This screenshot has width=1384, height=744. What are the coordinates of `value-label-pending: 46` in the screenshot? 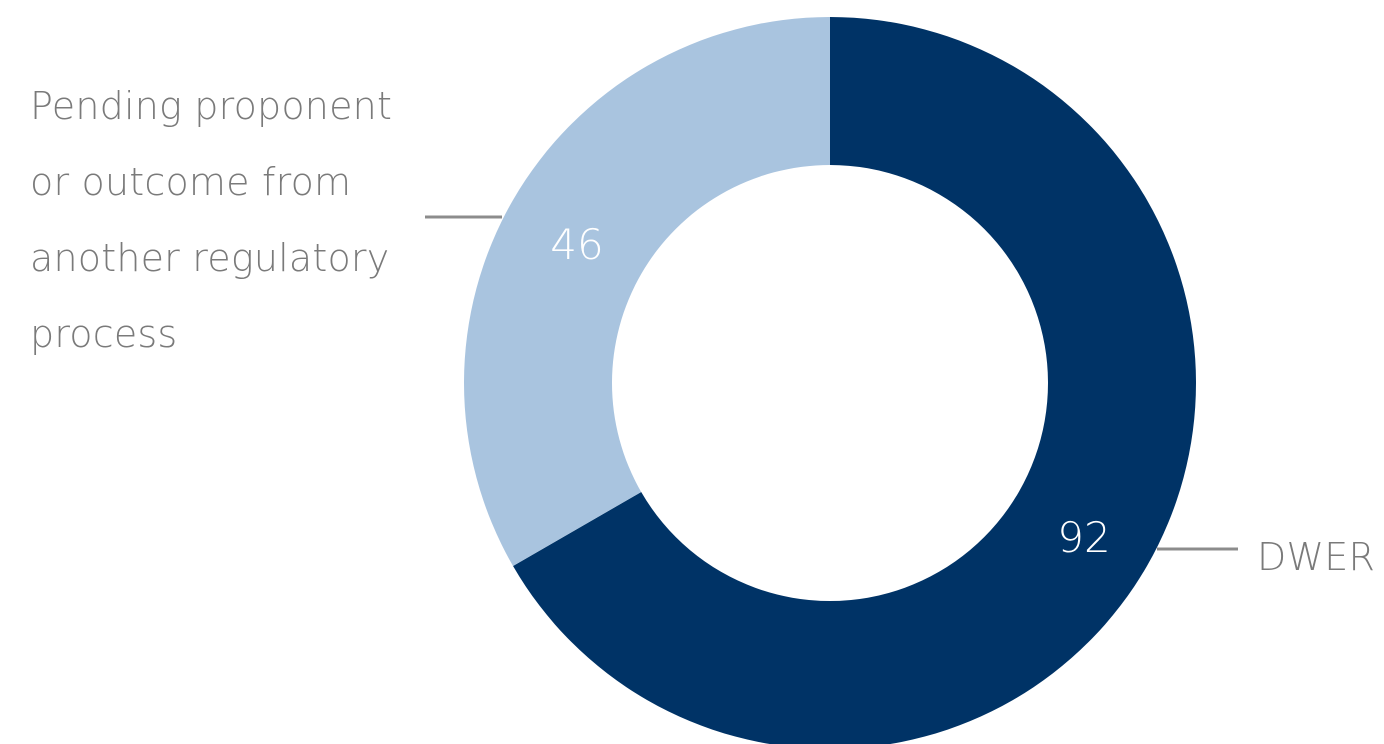 It's located at (576, 244).